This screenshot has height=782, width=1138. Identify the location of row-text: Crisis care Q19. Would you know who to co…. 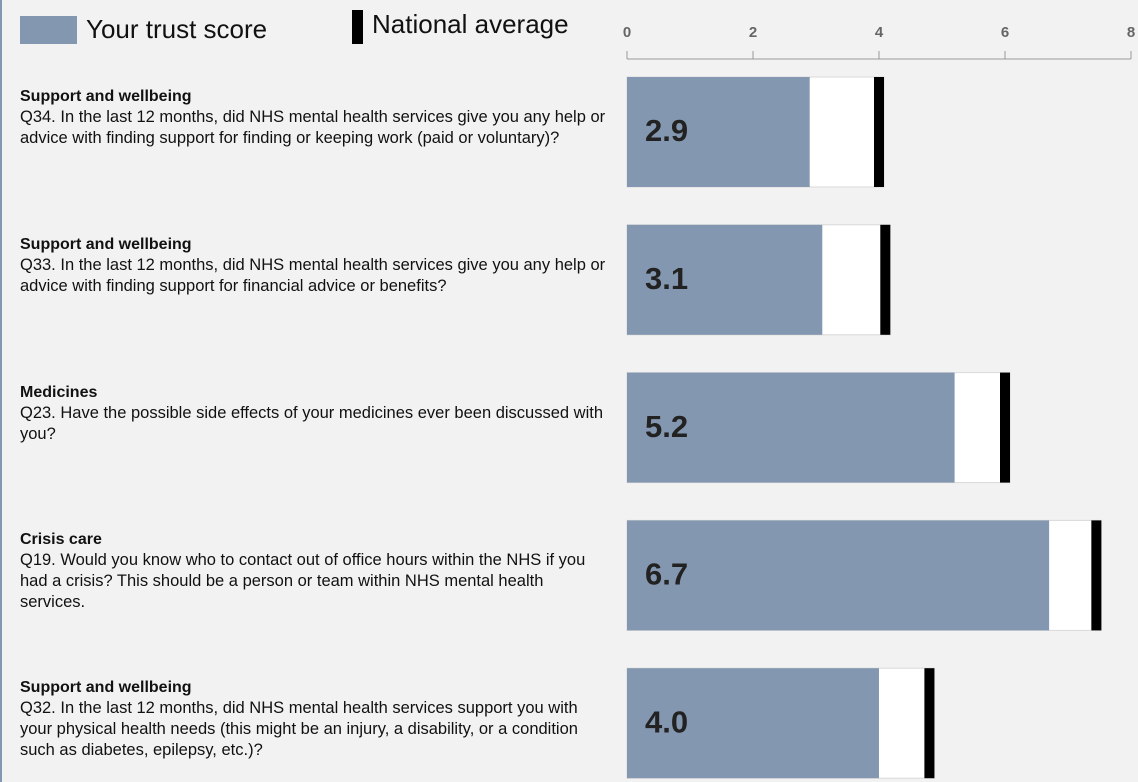
(315, 571).